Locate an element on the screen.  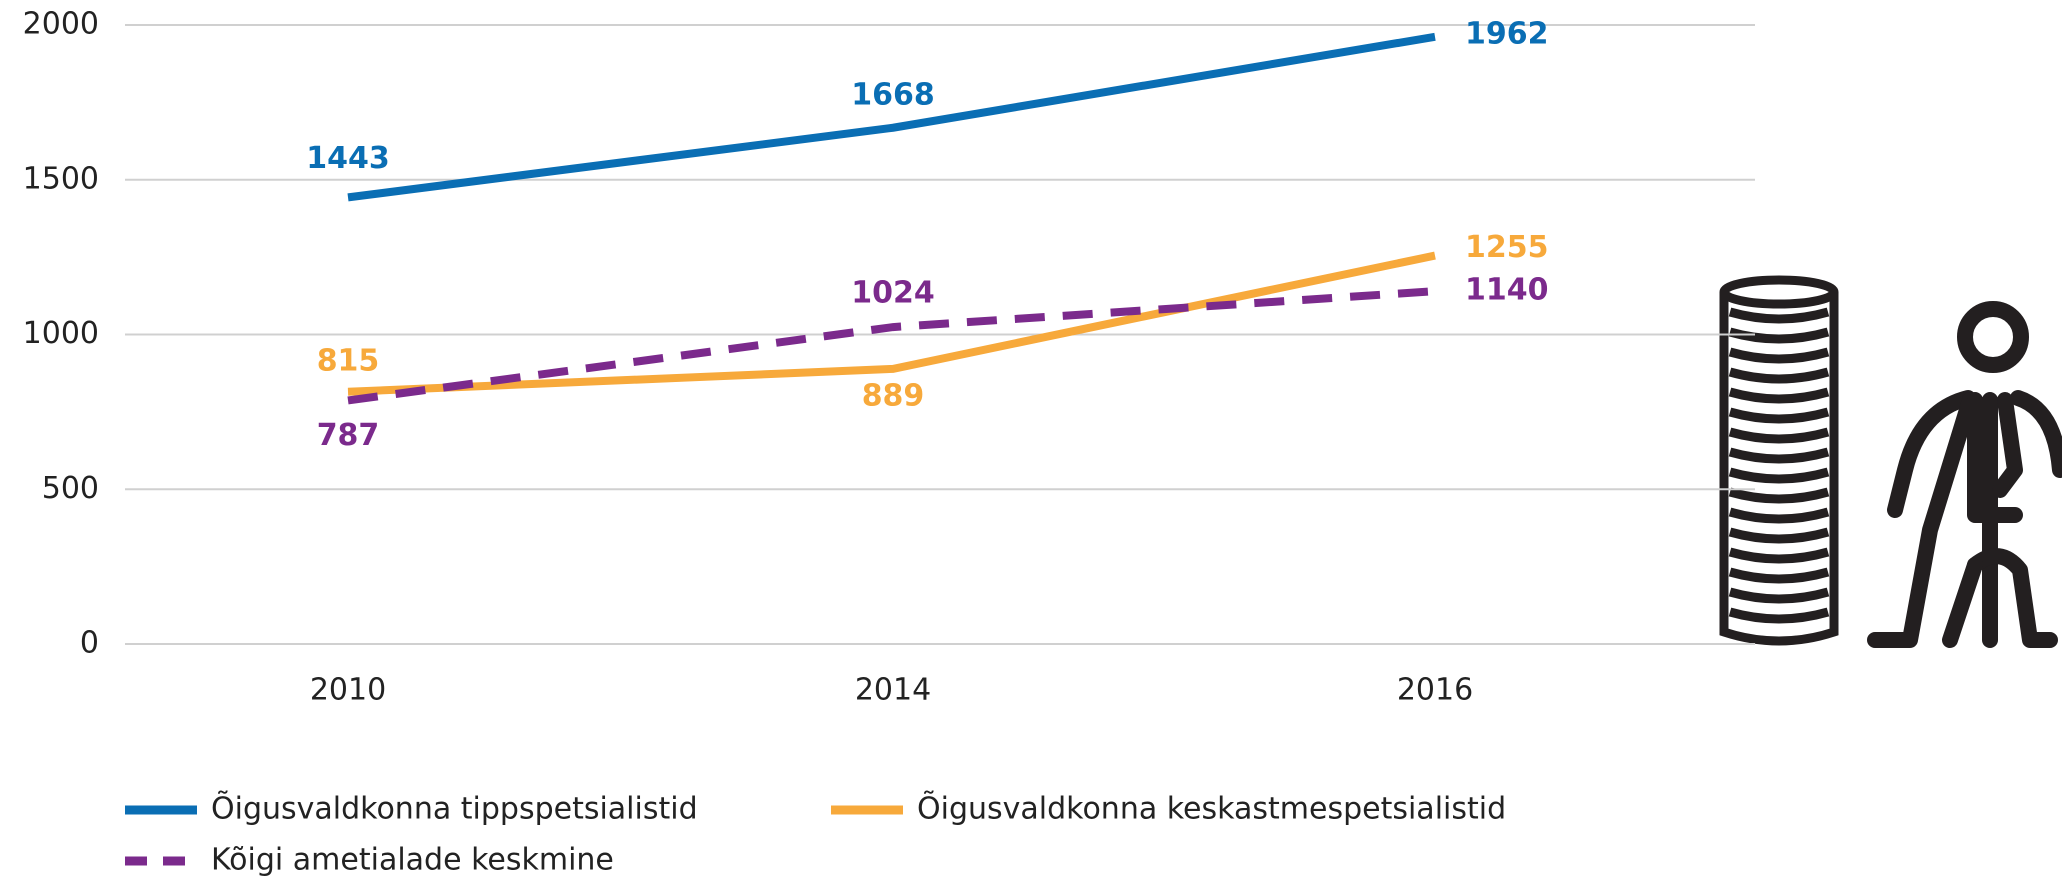
data-label: 1140 is located at coordinates (1507, 290).